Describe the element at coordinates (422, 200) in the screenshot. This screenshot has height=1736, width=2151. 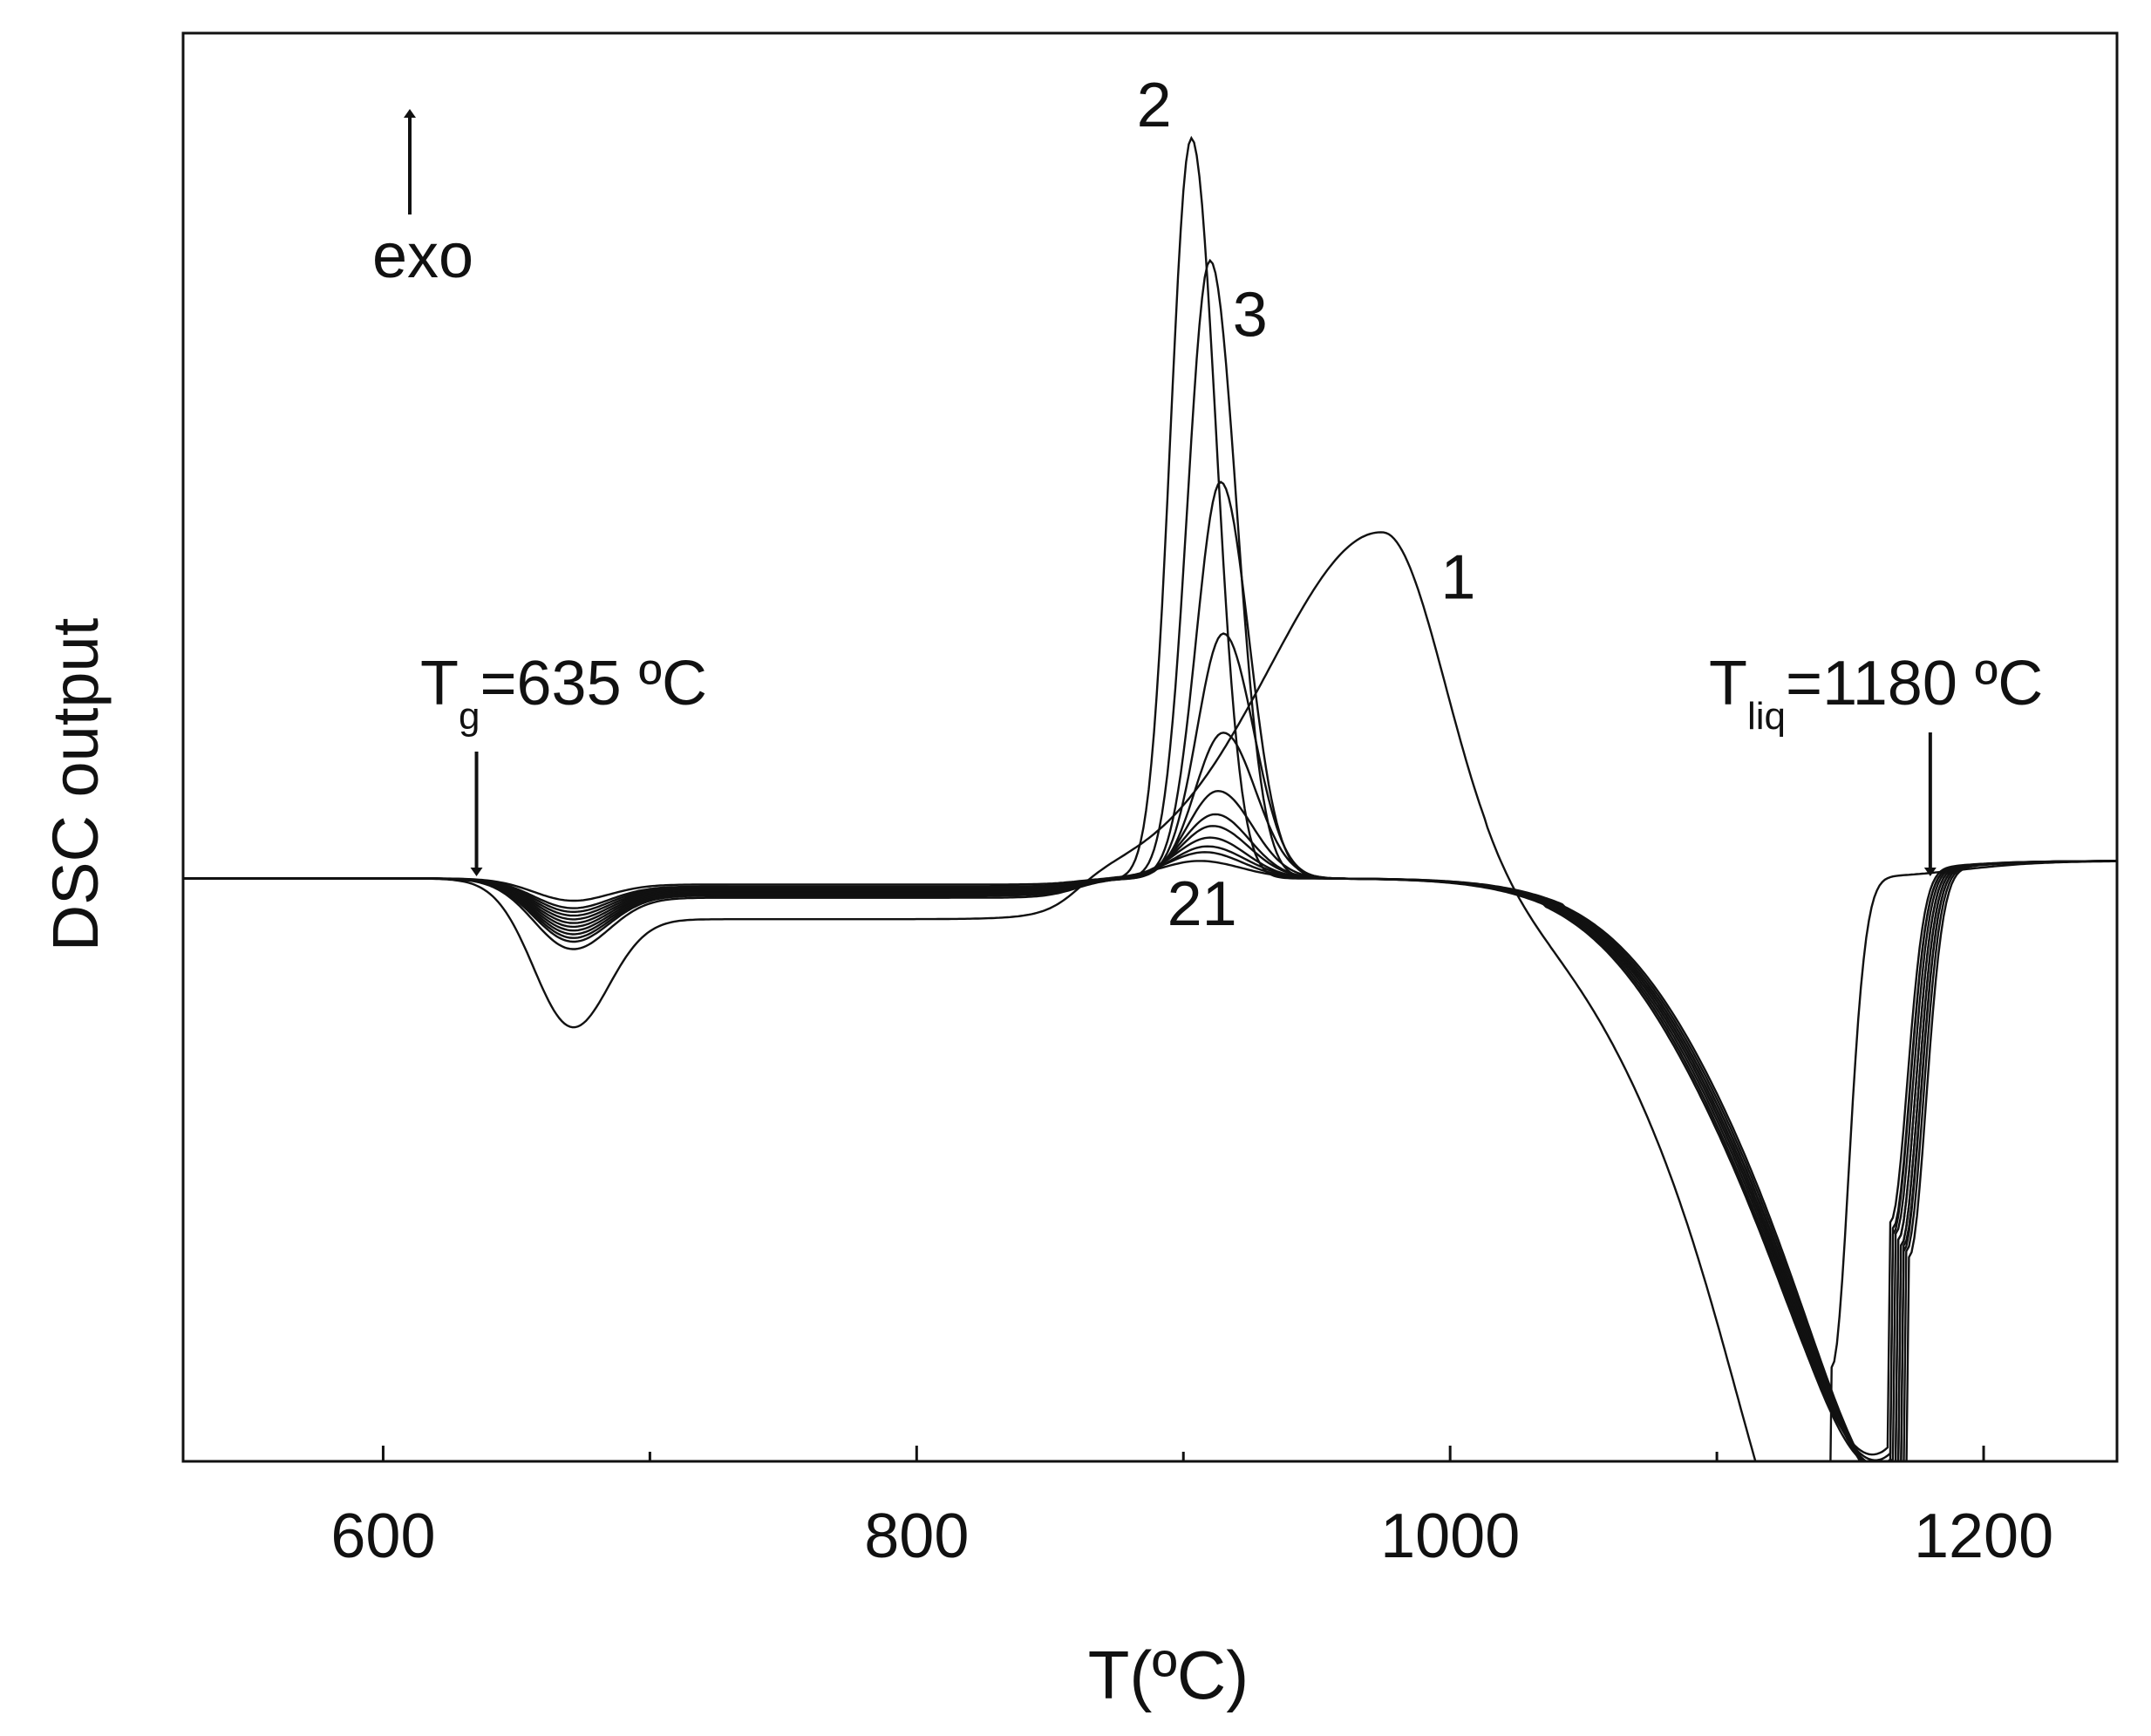
I see `exo-indicator: exo` at that location.